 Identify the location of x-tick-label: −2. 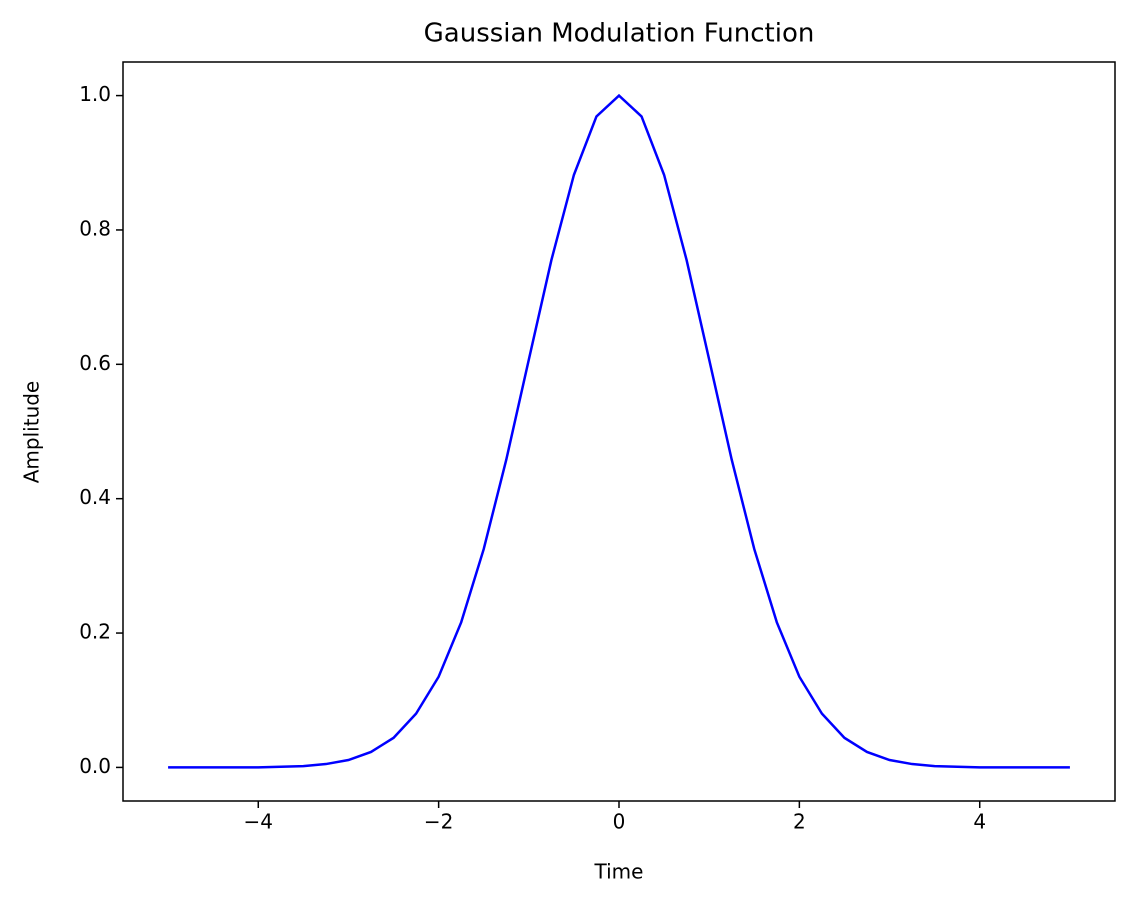
(438, 822).